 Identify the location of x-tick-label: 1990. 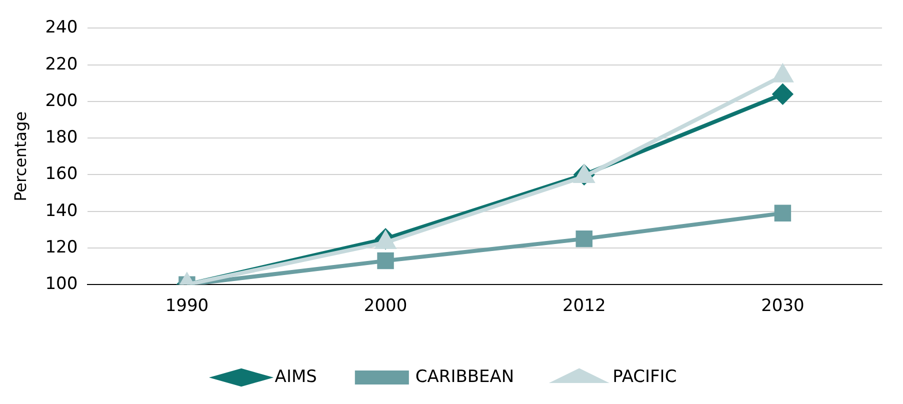
(187, 306).